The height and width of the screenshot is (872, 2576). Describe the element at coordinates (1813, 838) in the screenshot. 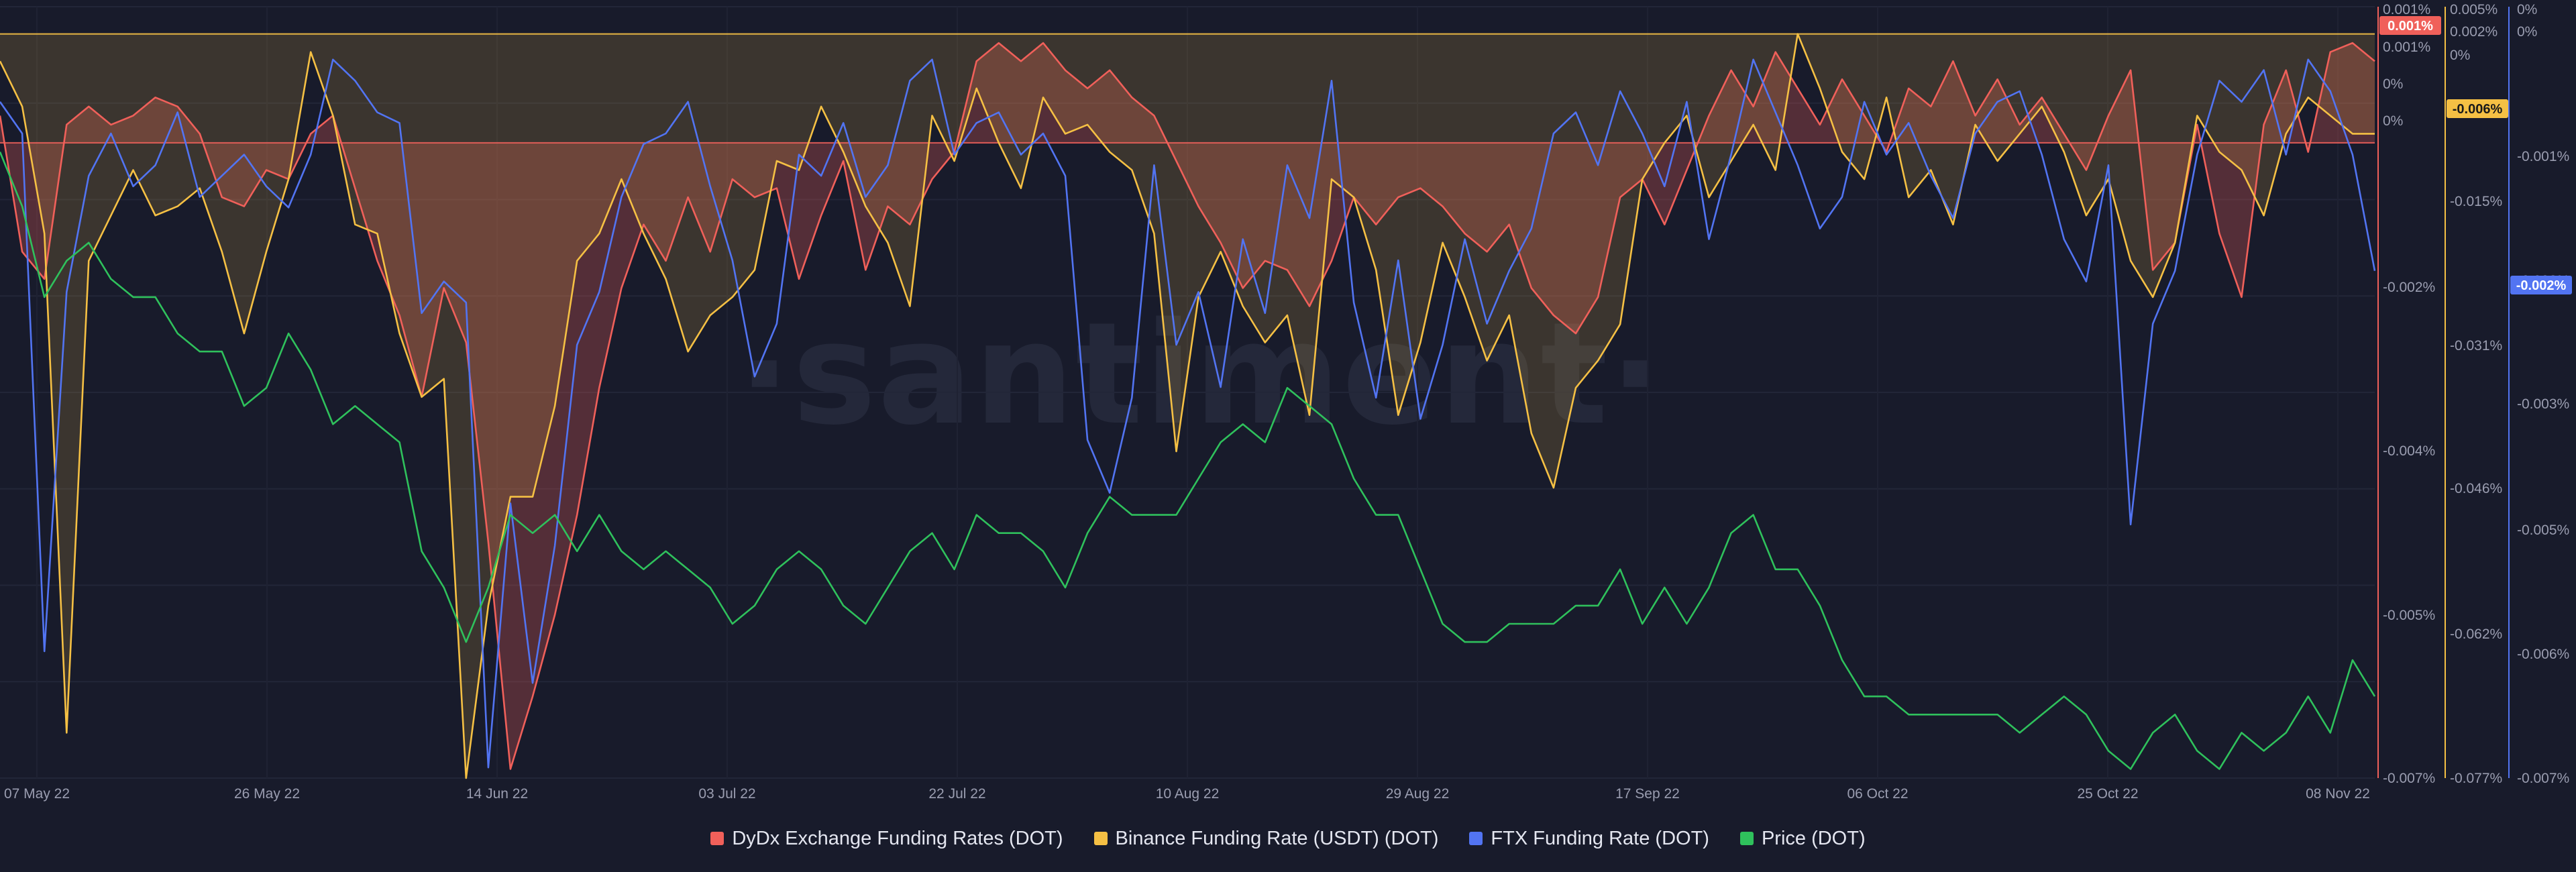

I see `legend-label-price: Price (DOT)` at that location.